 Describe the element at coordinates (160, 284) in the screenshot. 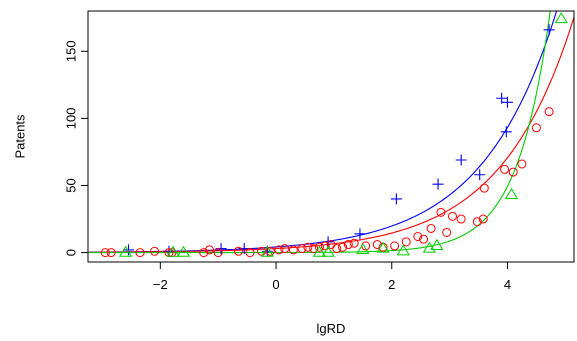

I see `x-tick-label: −2` at that location.